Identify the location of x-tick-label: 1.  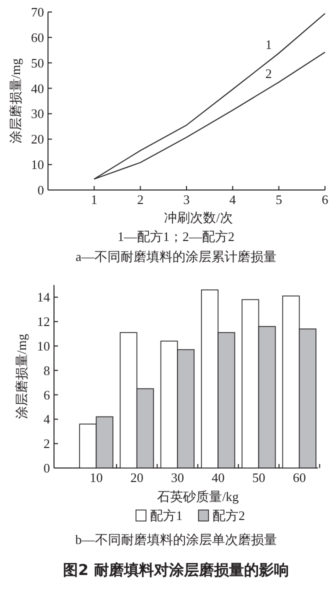
(94, 199).